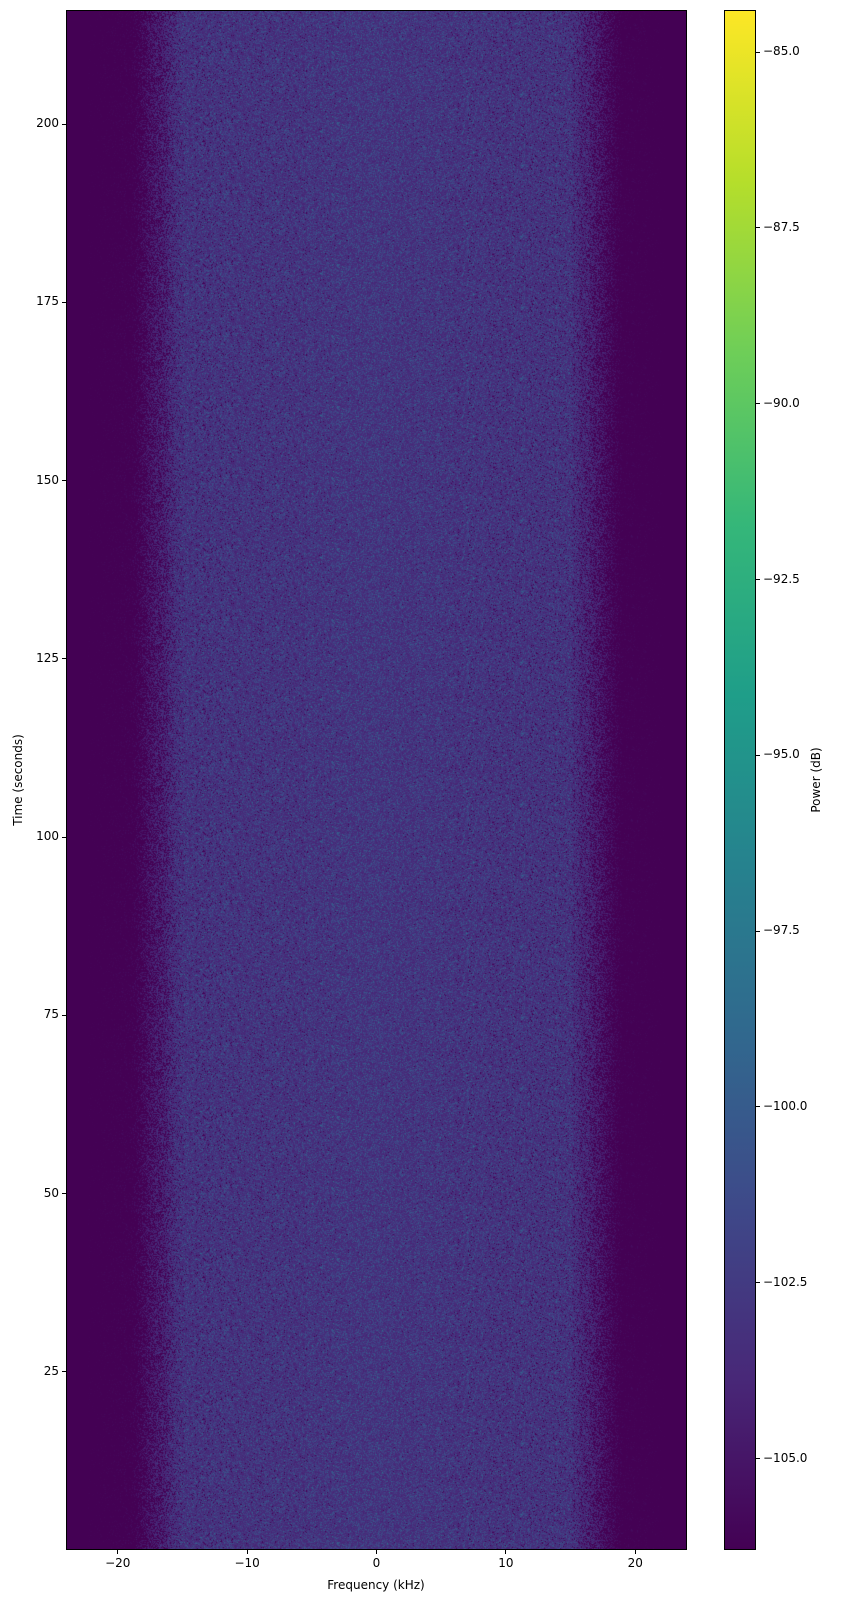  Describe the element at coordinates (51, 1014) in the screenshot. I see `y-tick-label: 75` at that location.